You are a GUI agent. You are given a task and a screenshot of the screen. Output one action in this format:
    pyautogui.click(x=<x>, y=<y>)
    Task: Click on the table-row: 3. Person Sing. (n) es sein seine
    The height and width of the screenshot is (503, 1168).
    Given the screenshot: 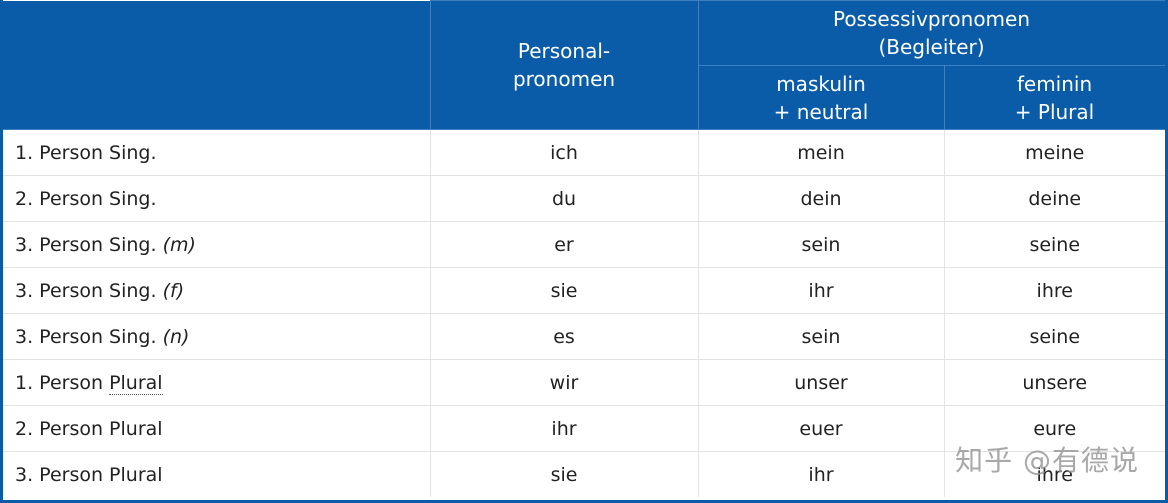 What is the action you would take?
    pyautogui.click(x=584, y=336)
    